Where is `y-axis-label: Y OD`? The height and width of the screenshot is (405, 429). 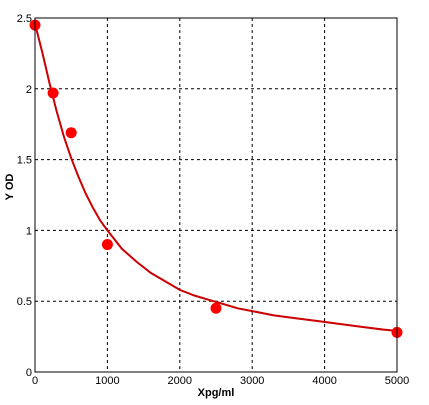
y-axis-label: Y OD is located at coordinates (10, 187).